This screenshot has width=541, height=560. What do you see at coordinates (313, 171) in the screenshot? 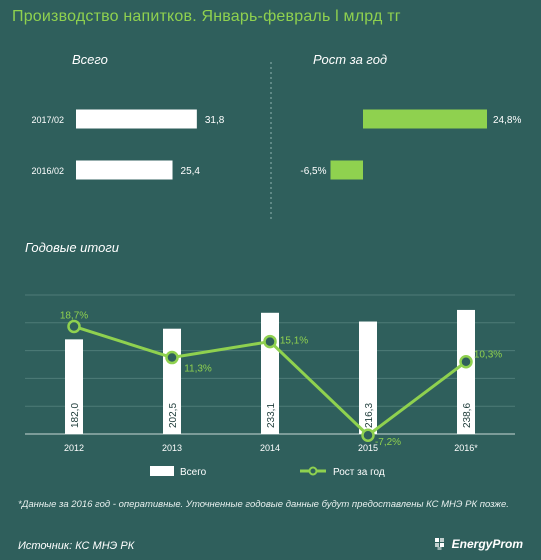
I see `growth-value-label: -6,5%` at bounding box center [313, 171].